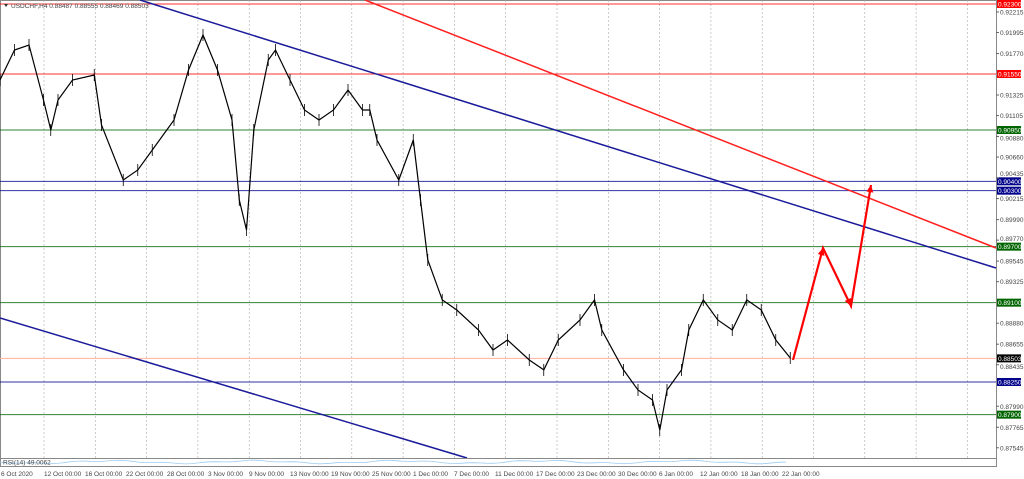 The width and height of the screenshot is (1024, 479). What do you see at coordinates (27, 463) in the screenshot?
I see `rsi-label: RSI(14) 49.0062` at bounding box center [27, 463].